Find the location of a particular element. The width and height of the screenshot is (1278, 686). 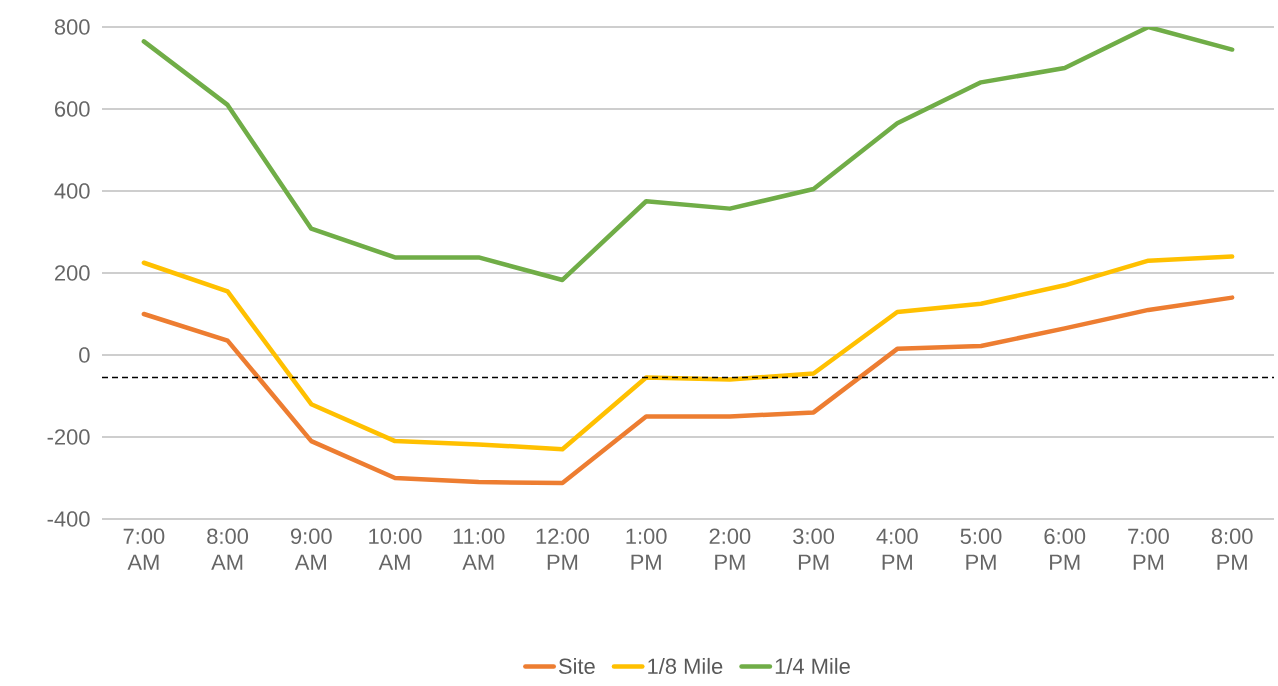

y-tick-label: 600 is located at coordinates (72, 109).